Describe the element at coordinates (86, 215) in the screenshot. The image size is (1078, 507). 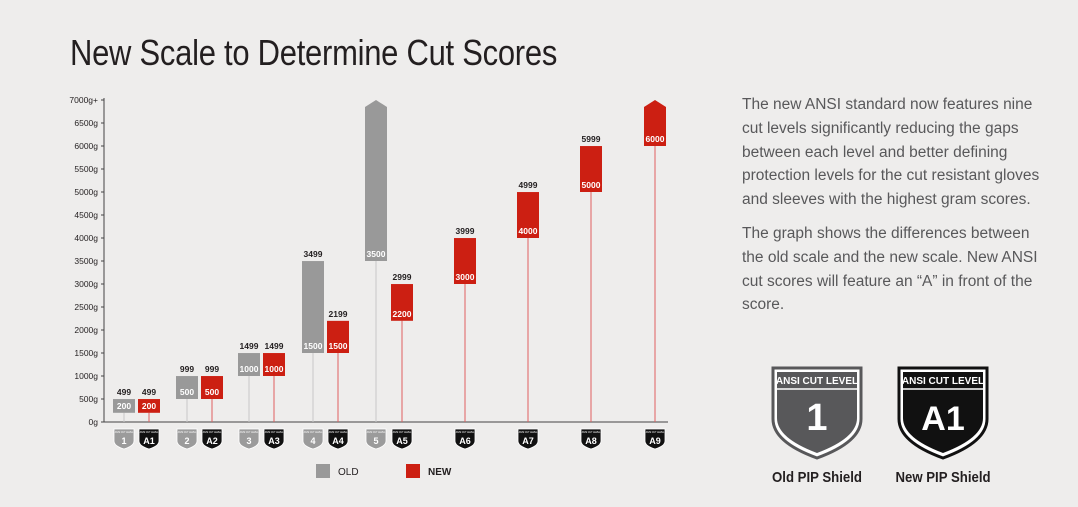
I see `y-tick-label: 4500g` at that location.